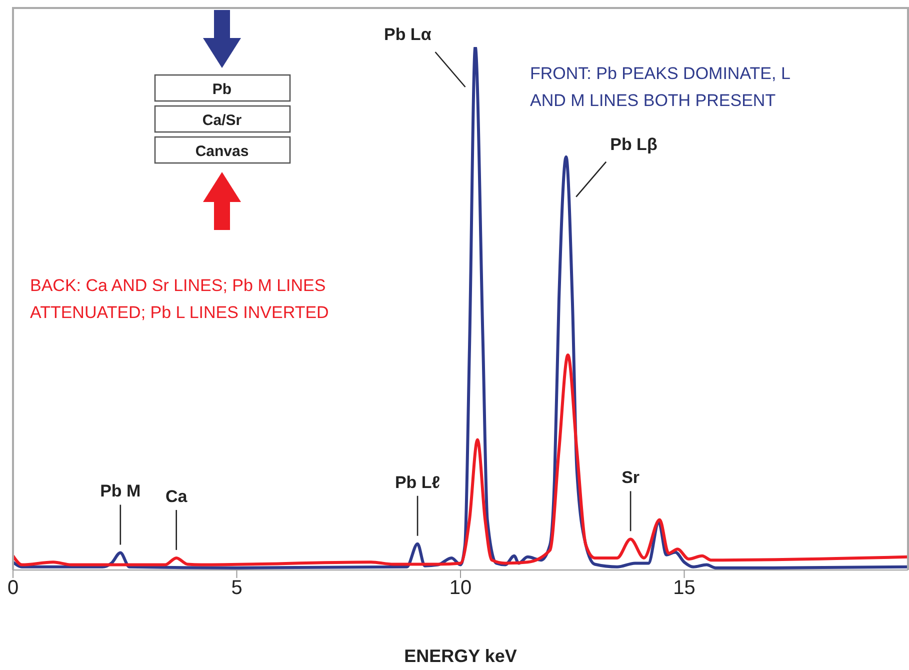 The width and height of the screenshot is (909, 670). Describe the element at coordinates (660, 87) in the screenshot. I see `text: FRONT: Pb PEAKS DOMINATE, L AND M LINES BOTH PRESENT` at that location.